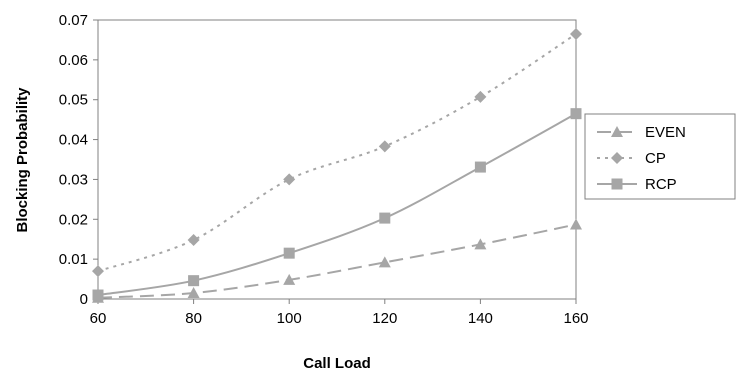 The width and height of the screenshot is (743, 377). What do you see at coordinates (339, 313) in the screenshot?
I see `x-axis-ticks: 60 80 100 120 140 160` at bounding box center [339, 313].